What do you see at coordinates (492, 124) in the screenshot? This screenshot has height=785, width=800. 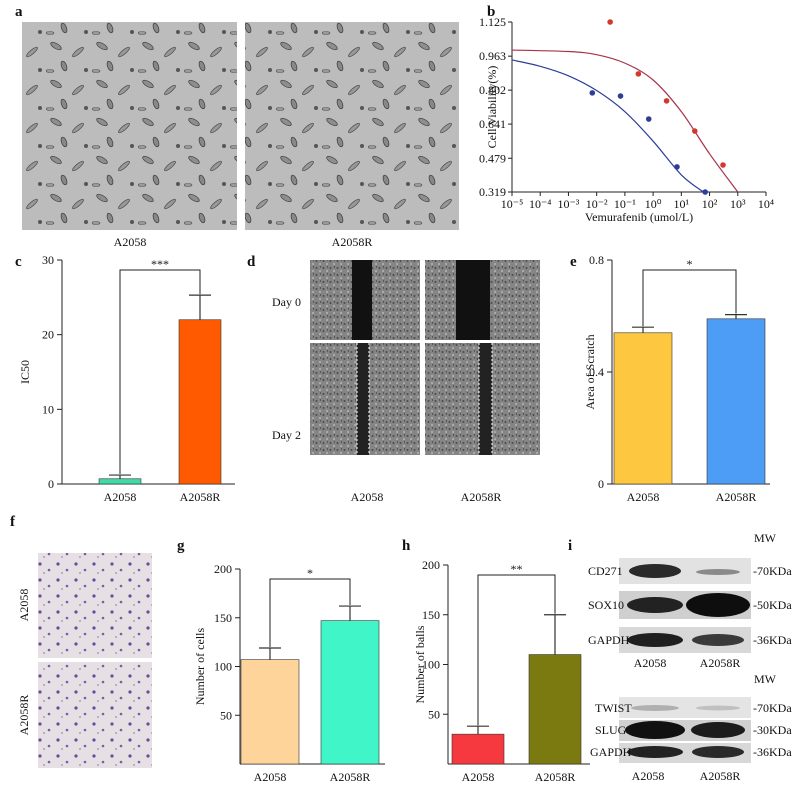 I see `y-tick-label: 0.641` at bounding box center [492, 124].